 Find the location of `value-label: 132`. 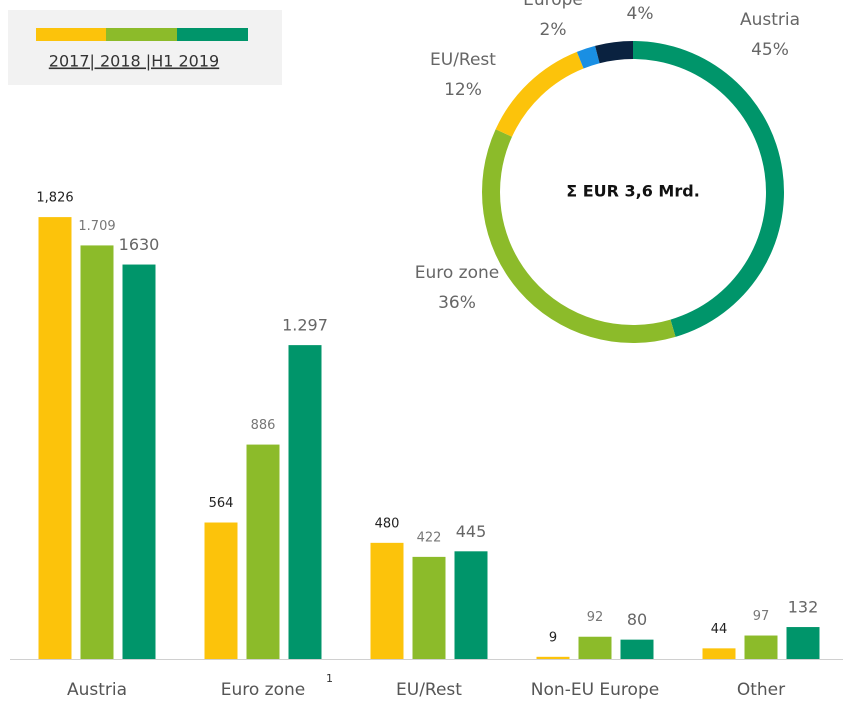

value-label: 132 is located at coordinates (803, 607).